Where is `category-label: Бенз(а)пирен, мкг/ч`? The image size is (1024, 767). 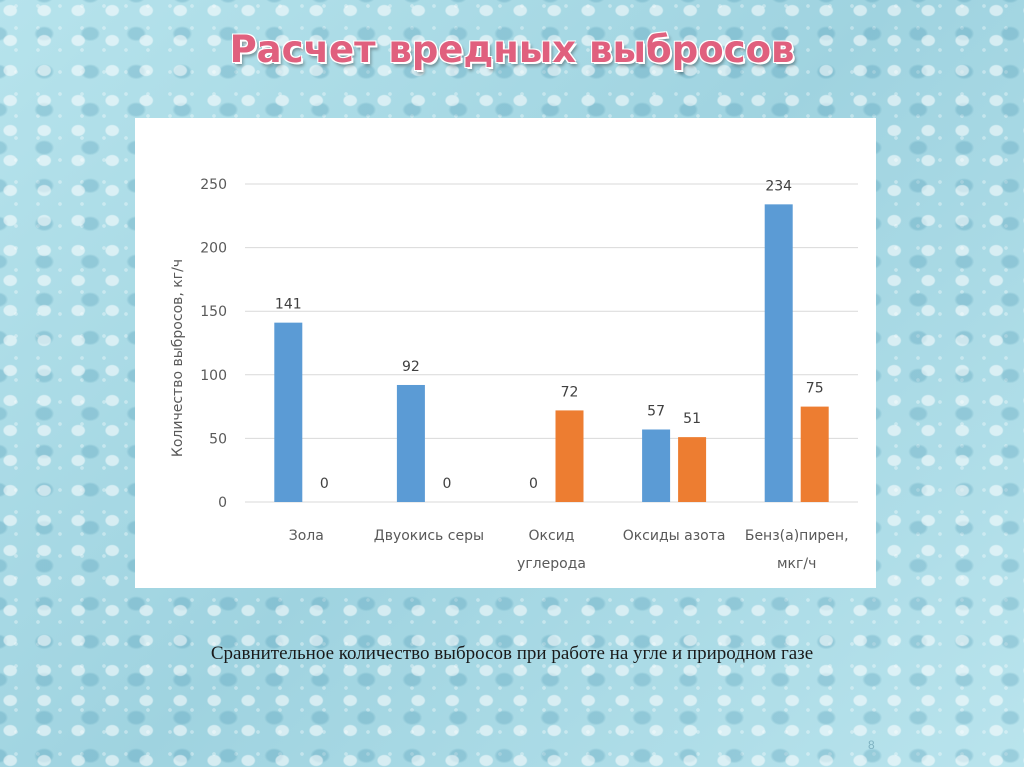 category-label: Бенз(а)пирен, мкг/ч is located at coordinates (797, 550).